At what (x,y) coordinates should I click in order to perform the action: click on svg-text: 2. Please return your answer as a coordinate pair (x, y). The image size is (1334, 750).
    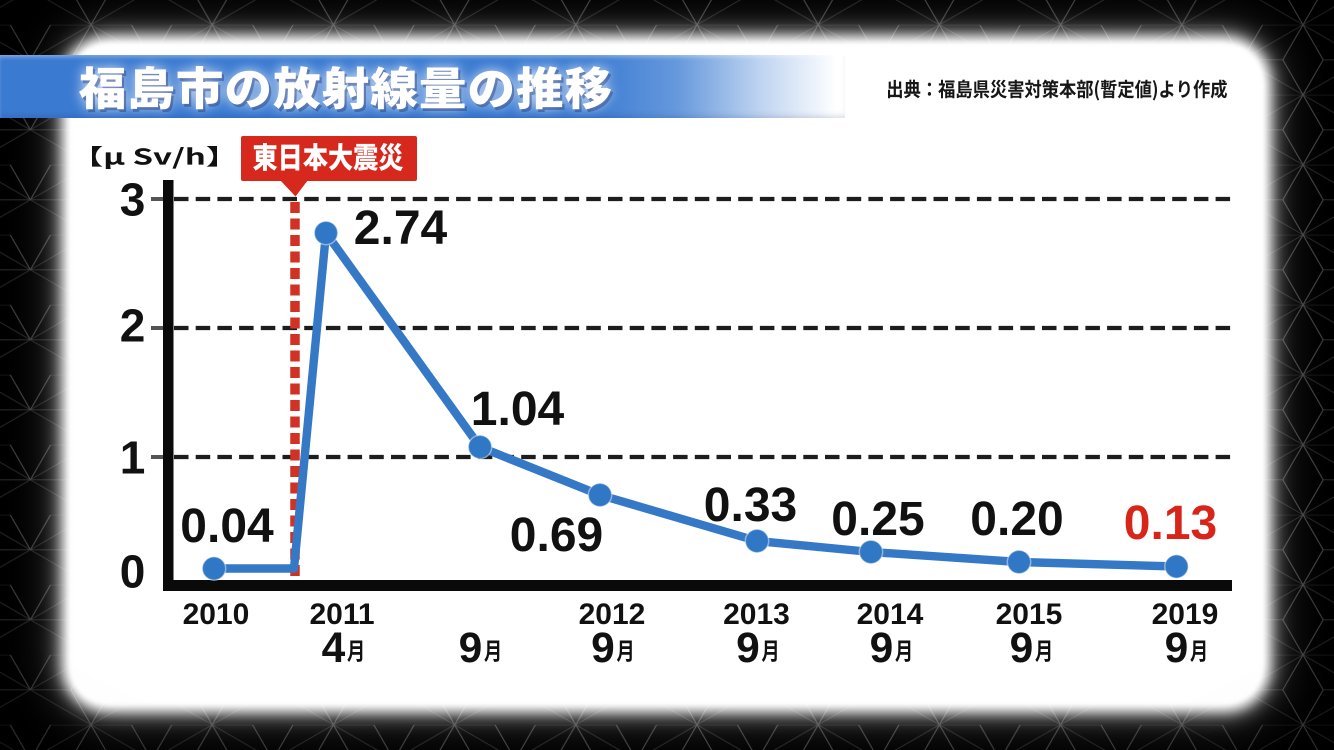
    Looking at the image, I should click on (133, 326).